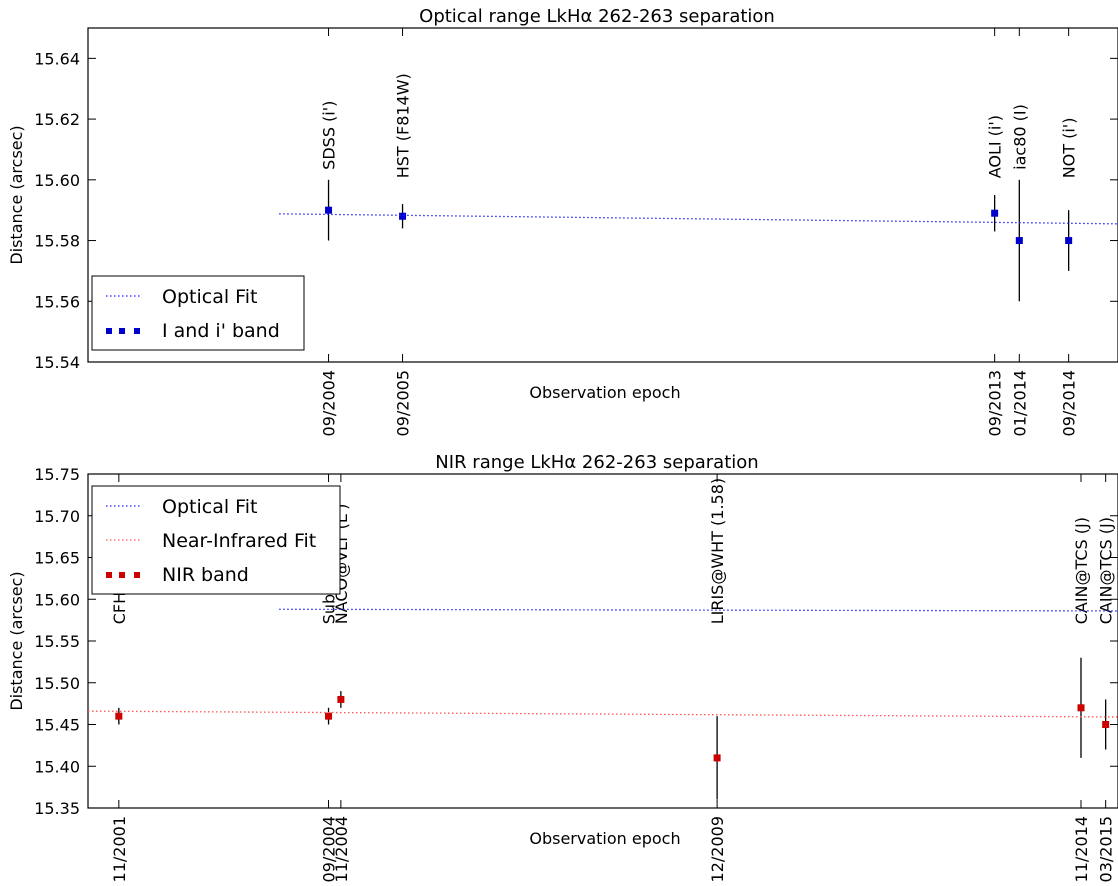 The image size is (1118, 886). Describe the element at coordinates (403, 403) in the screenshot. I see `x-tick-label: 09/2005` at that location.